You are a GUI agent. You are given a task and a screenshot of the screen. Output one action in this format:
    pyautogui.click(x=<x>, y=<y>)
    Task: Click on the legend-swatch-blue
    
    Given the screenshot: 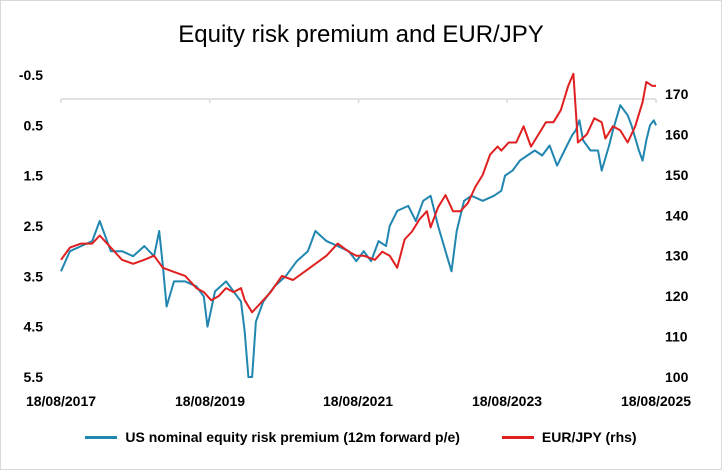 What is the action you would take?
    pyautogui.click(x=101, y=437)
    